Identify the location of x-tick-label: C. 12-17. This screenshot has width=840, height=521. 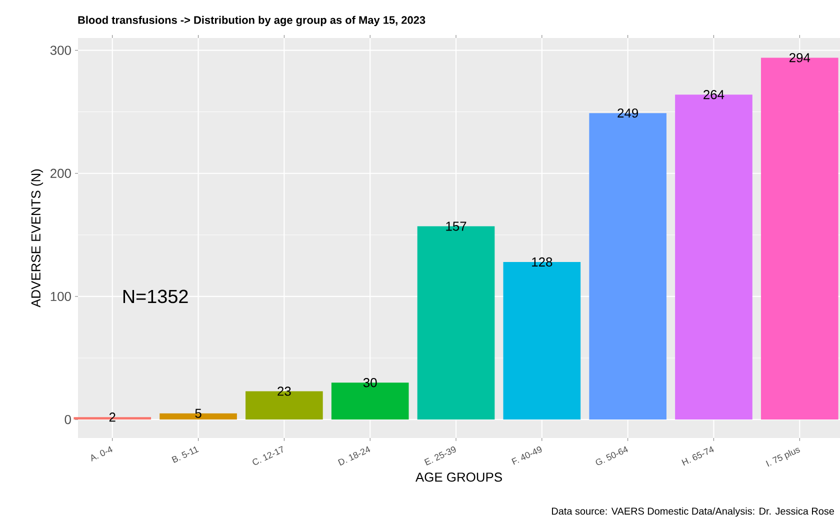
(267, 455).